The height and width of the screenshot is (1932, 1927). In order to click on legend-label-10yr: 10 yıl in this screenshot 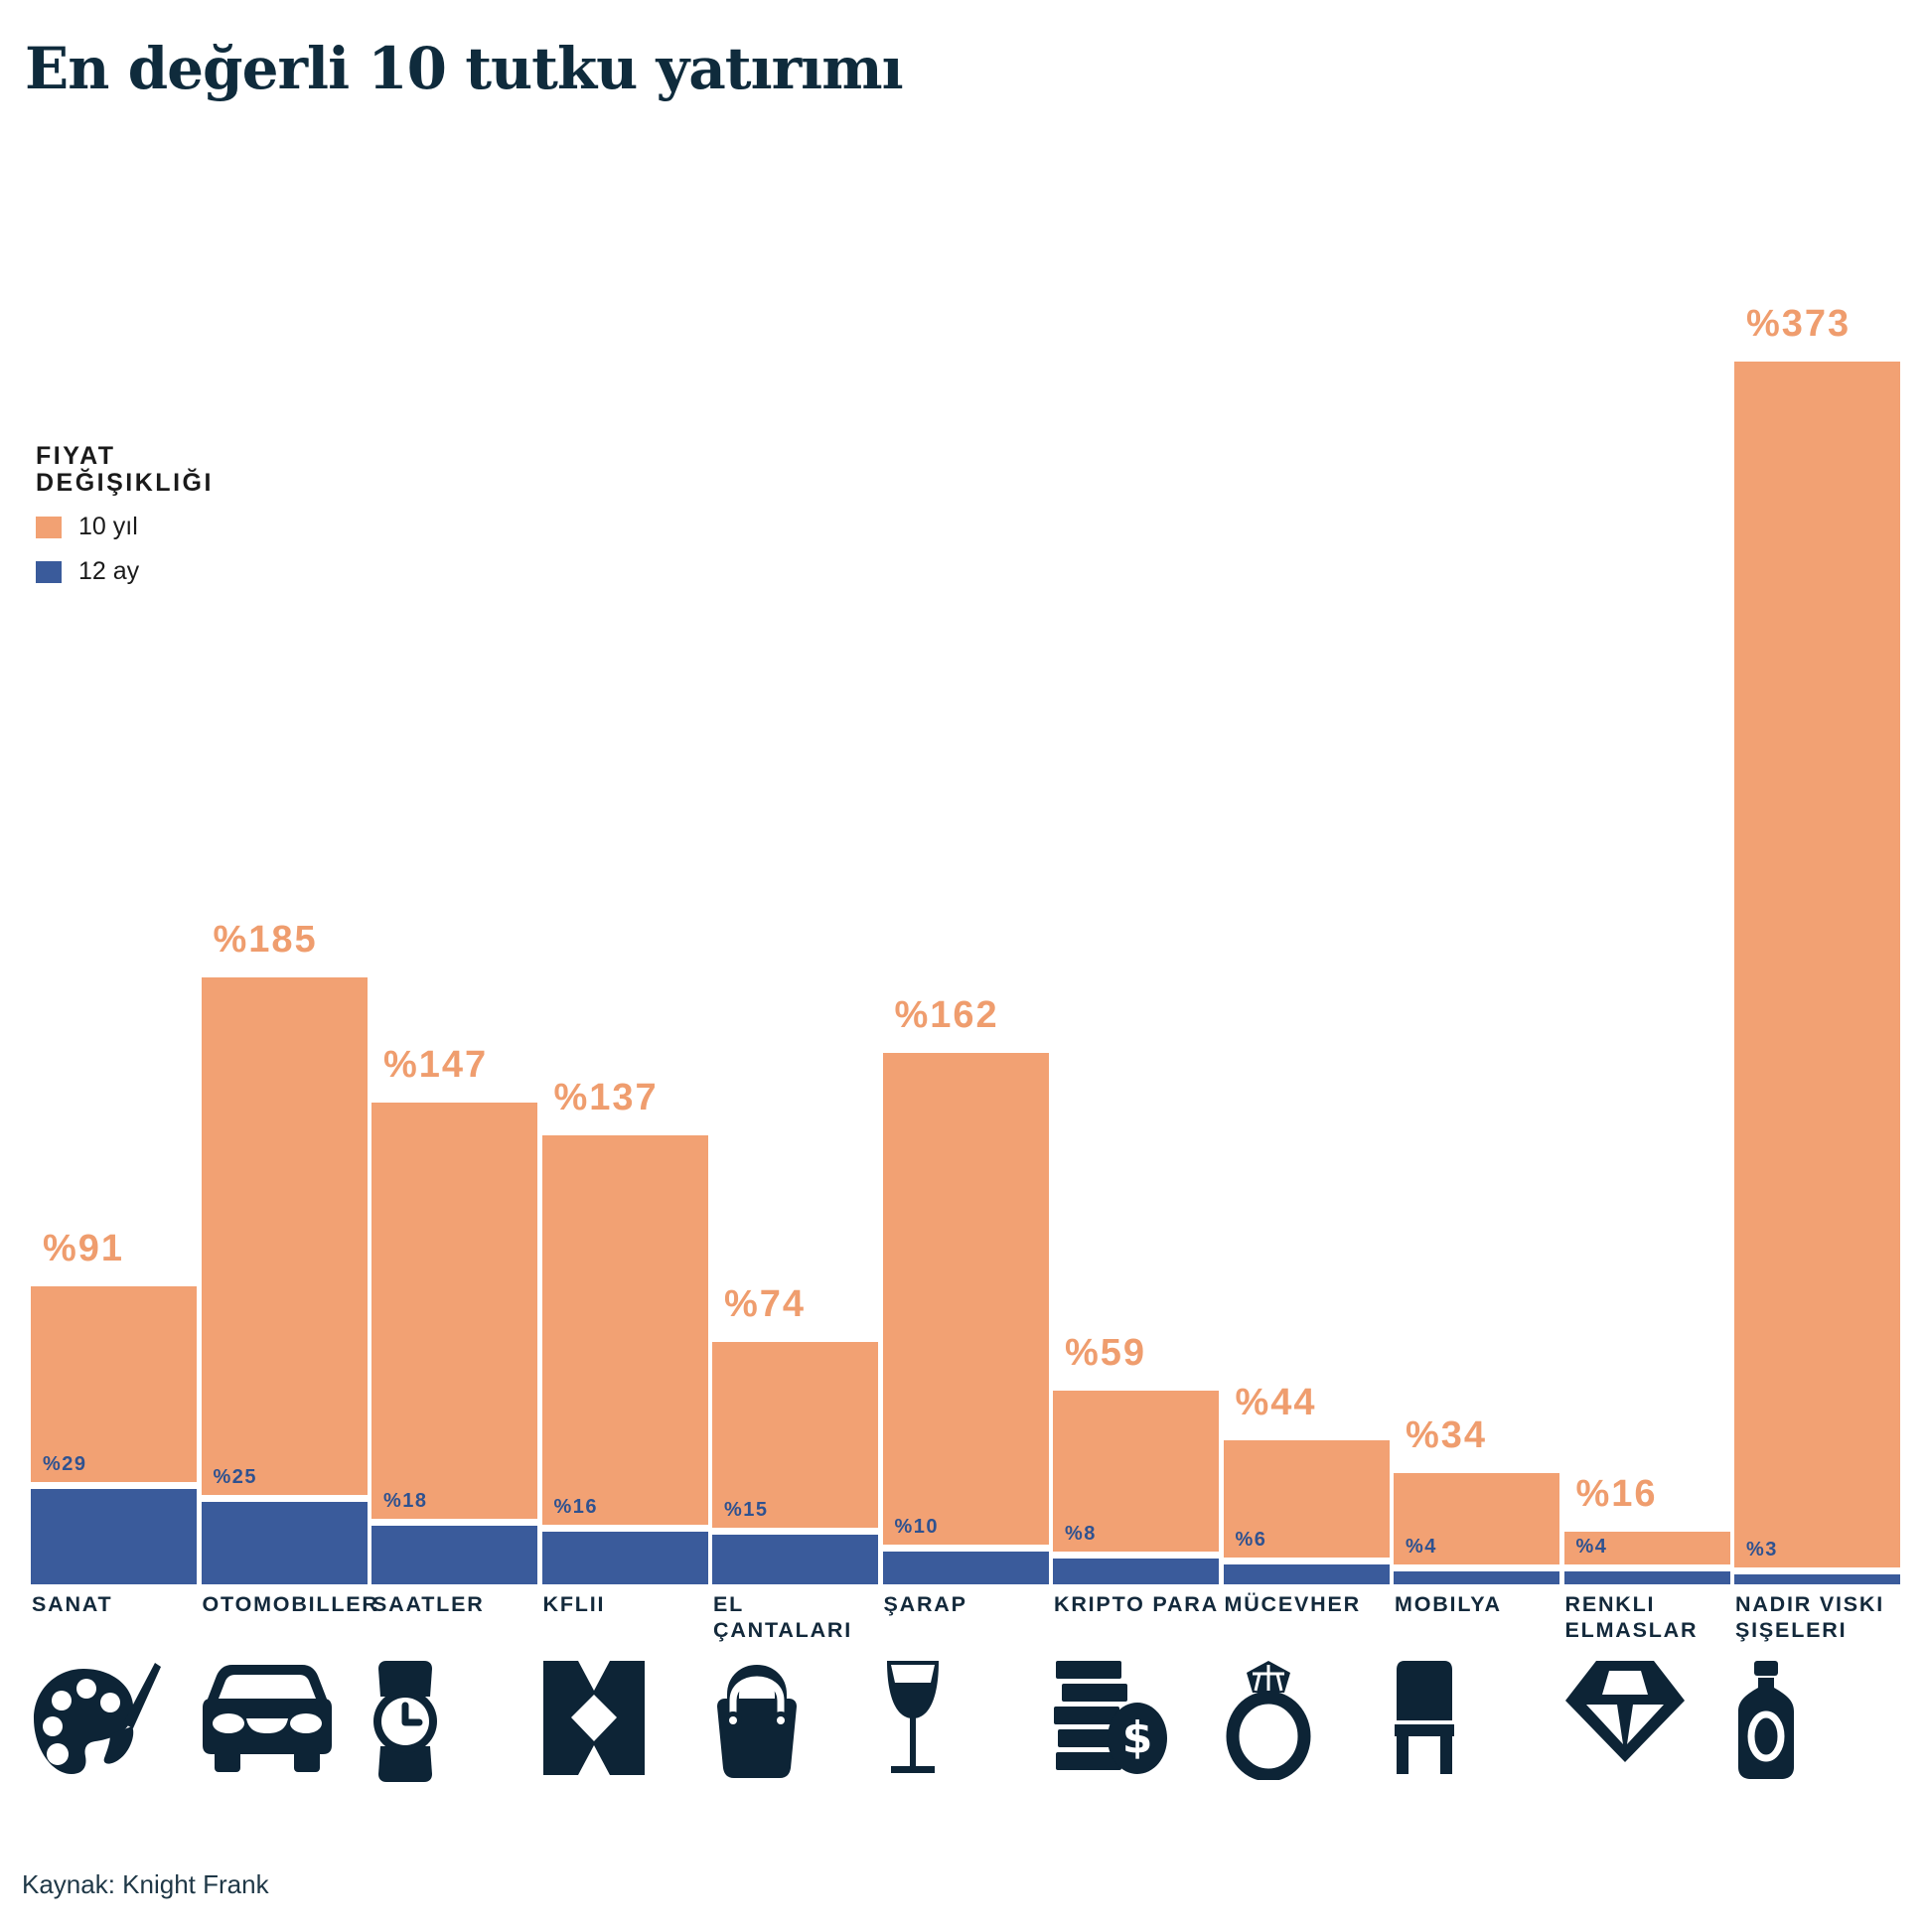, I will do `click(108, 526)`.